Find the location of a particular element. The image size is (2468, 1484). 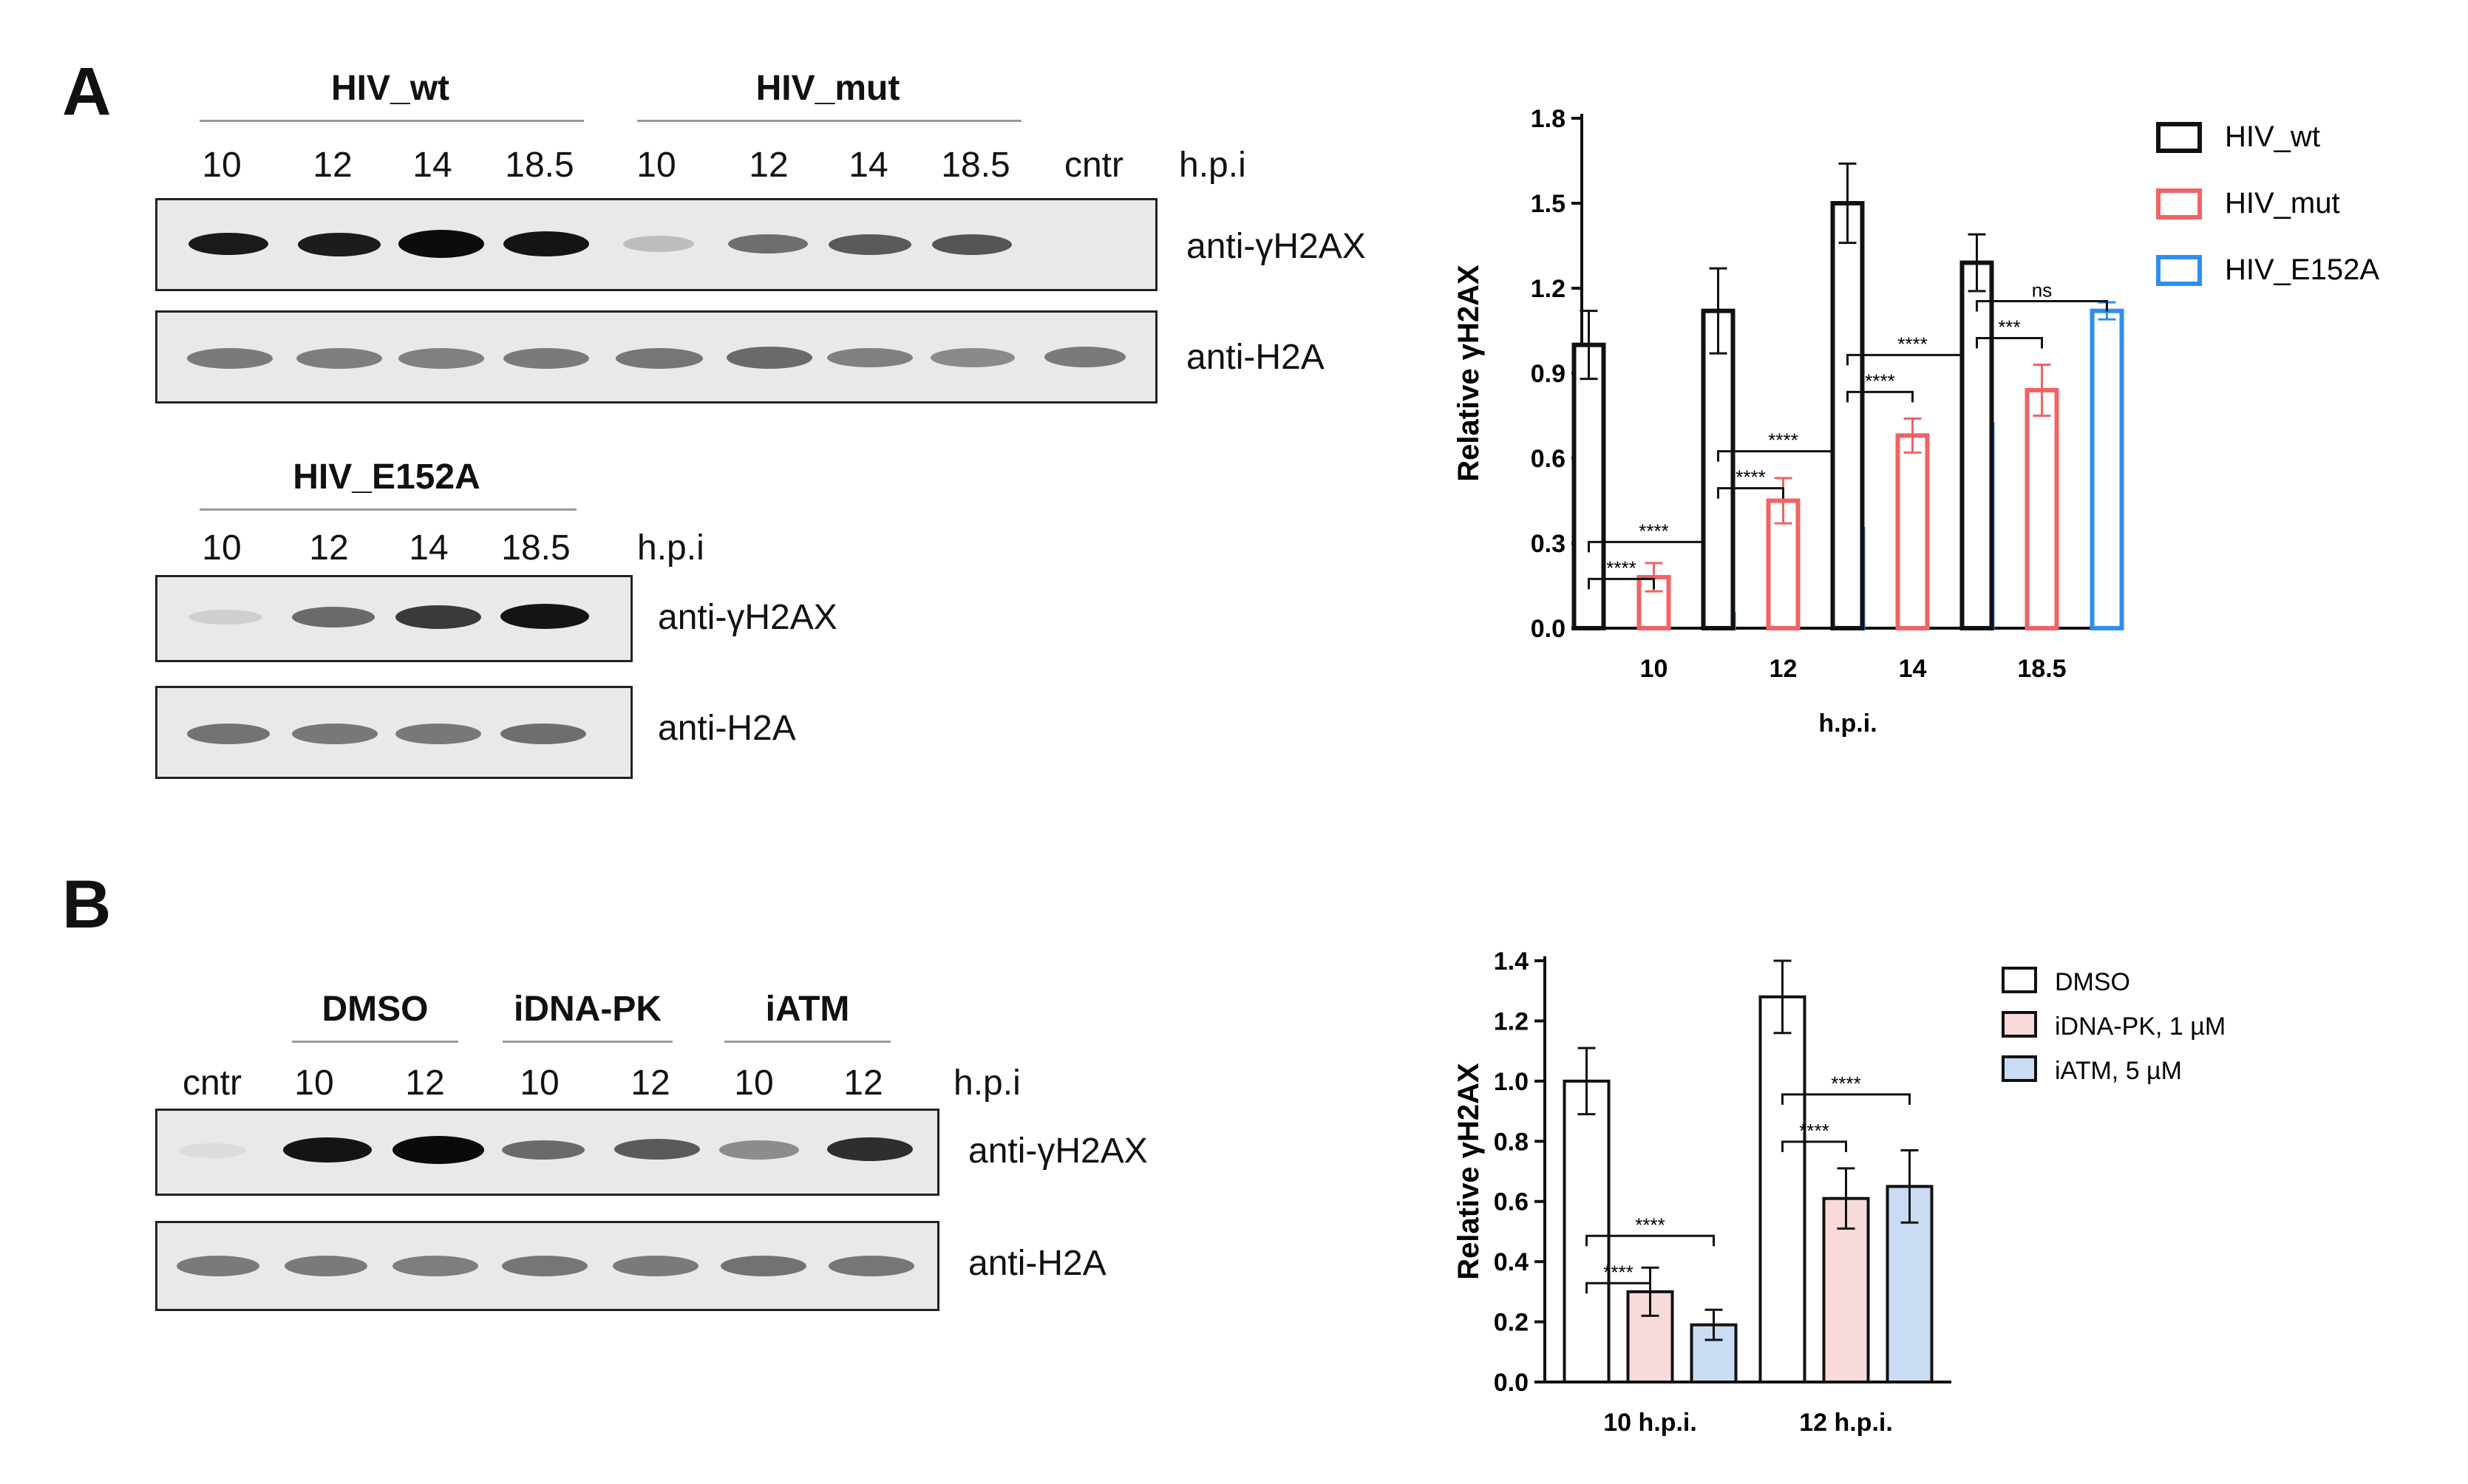

group-label-hiv-wt: HIV_wt is located at coordinates (390, 88).